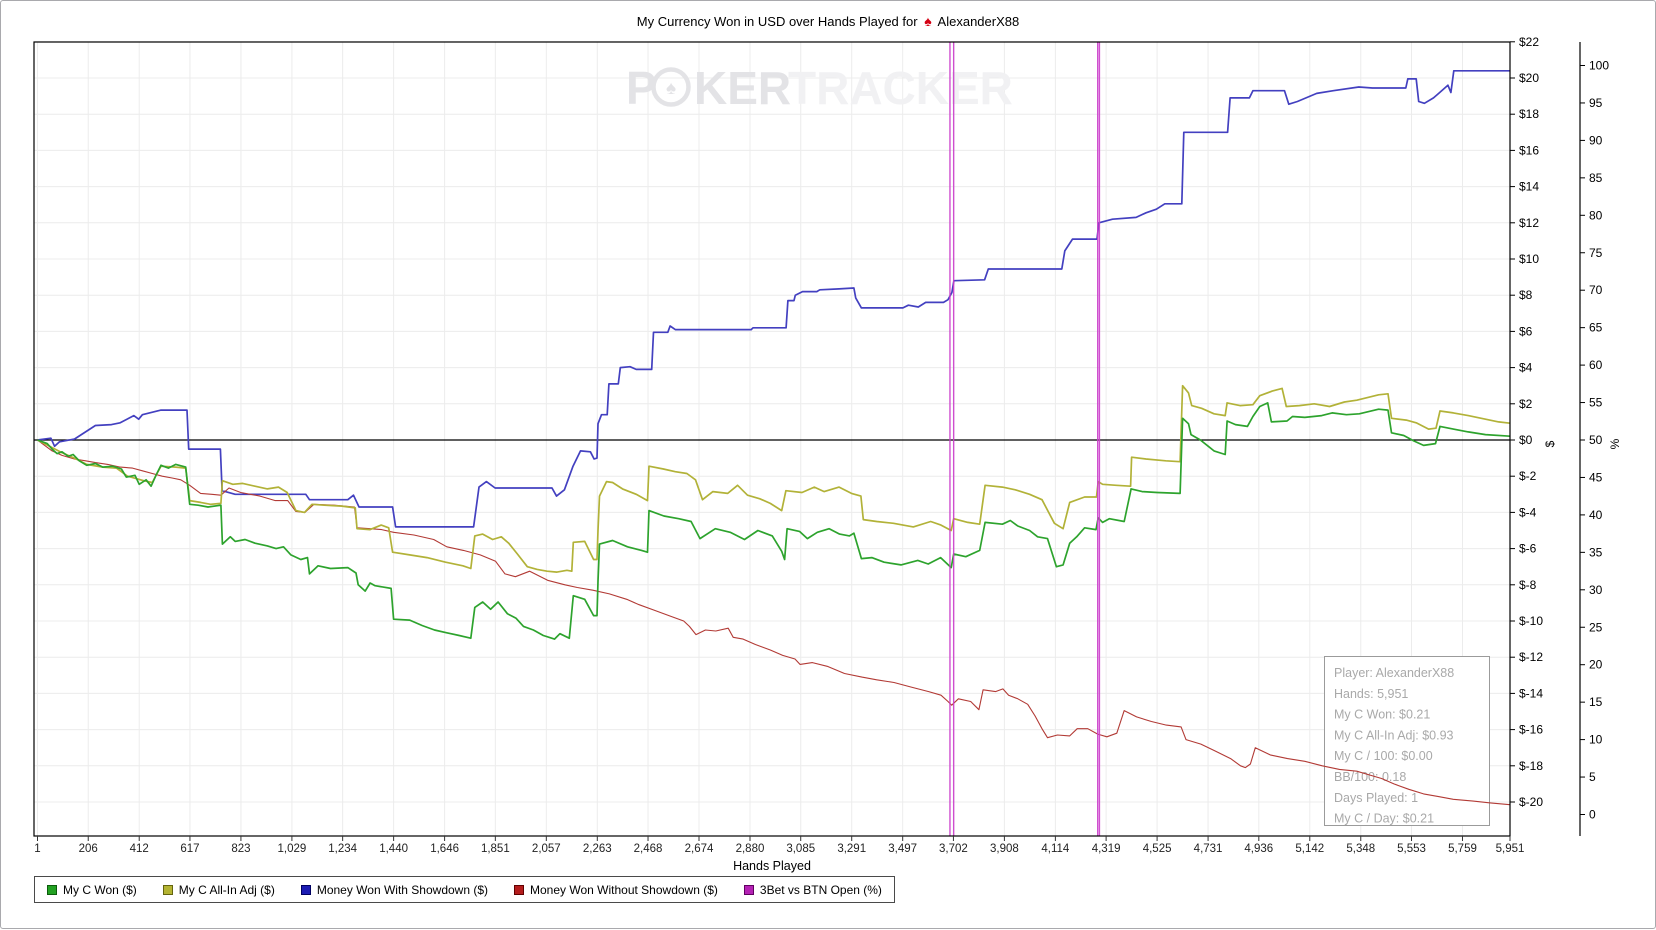  What do you see at coordinates (1528, 476) in the screenshot?
I see `svg-text: $-2` at bounding box center [1528, 476].